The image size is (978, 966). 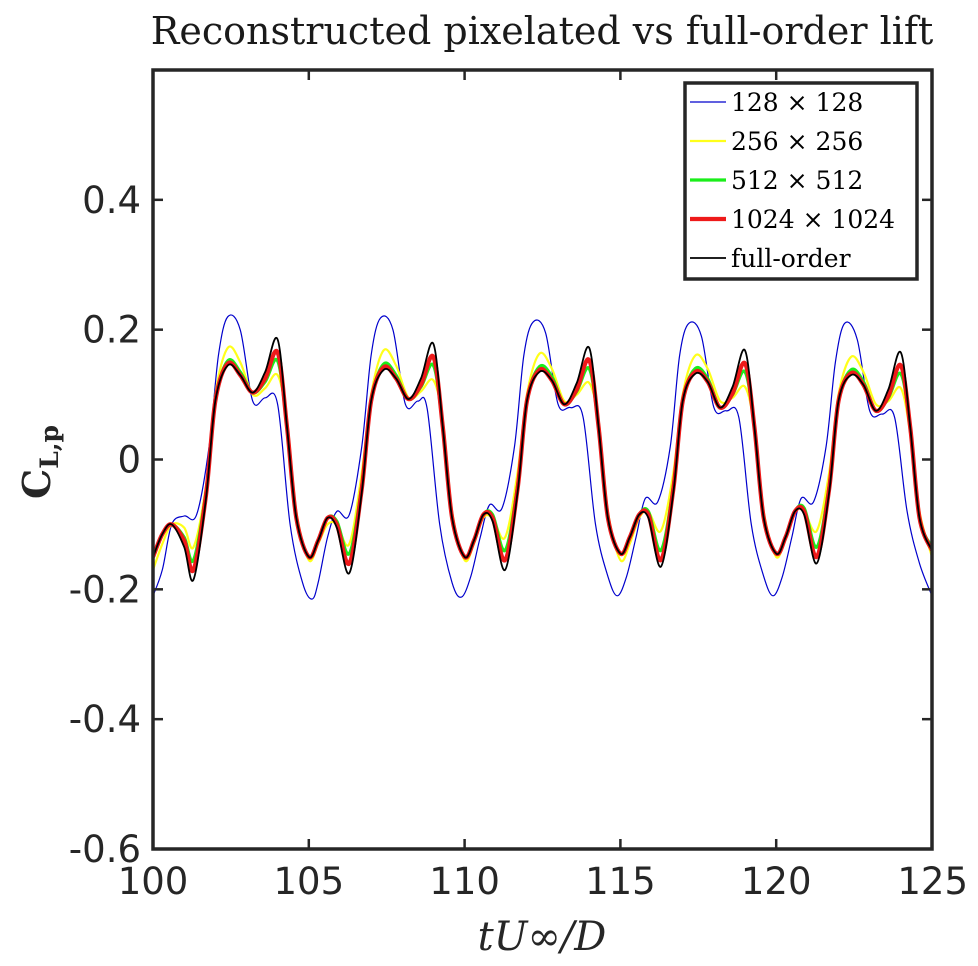 What do you see at coordinates (105, 589) in the screenshot?
I see `y-tick-label: -0.2` at bounding box center [105, 589].